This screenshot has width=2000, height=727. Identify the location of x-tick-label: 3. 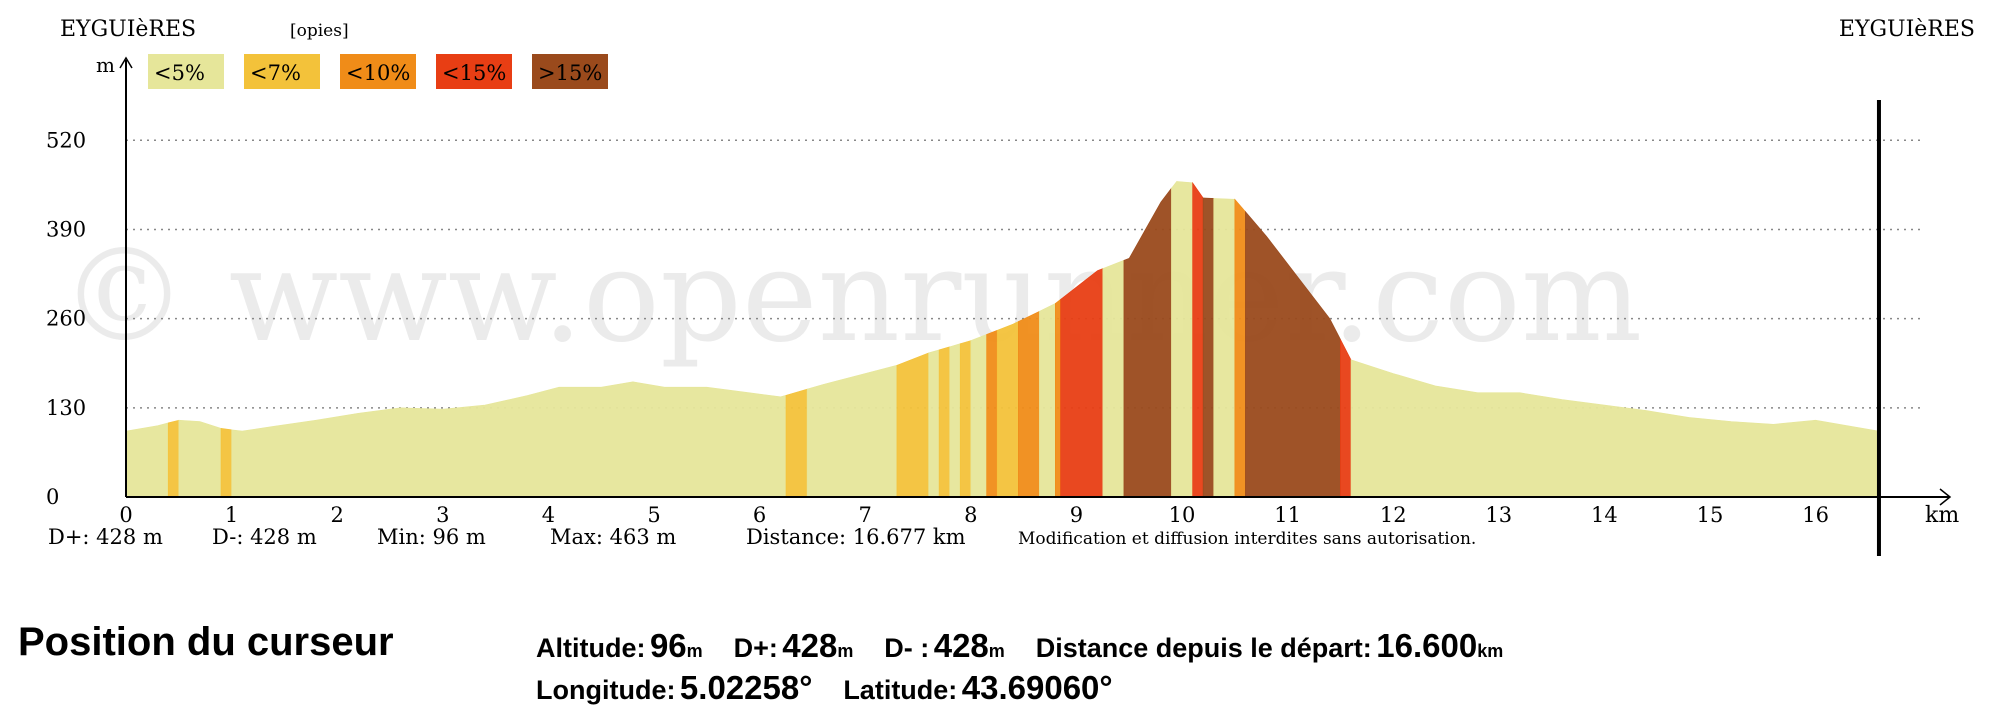
(442, 515).